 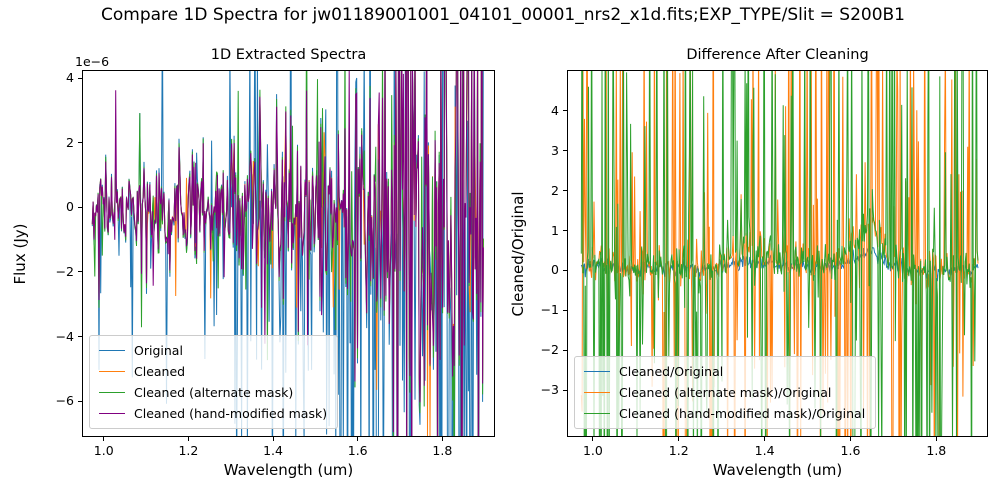 What do you see at coordinates (671, 371) in the screenshot?
I see `legend-label: Cleaned/Original` at bounding box center [671, 371].